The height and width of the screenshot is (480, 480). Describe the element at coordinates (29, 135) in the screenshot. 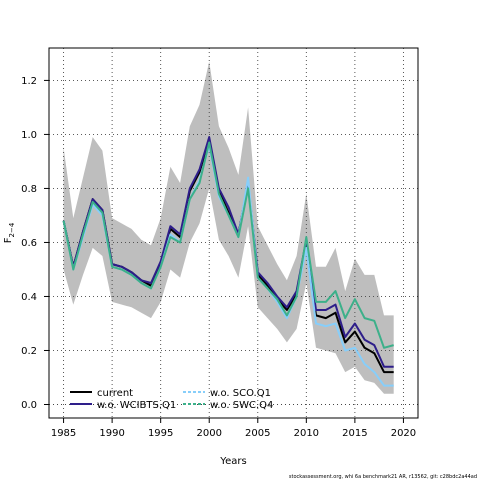

I see `y-tick-label: 1.0` at that location.